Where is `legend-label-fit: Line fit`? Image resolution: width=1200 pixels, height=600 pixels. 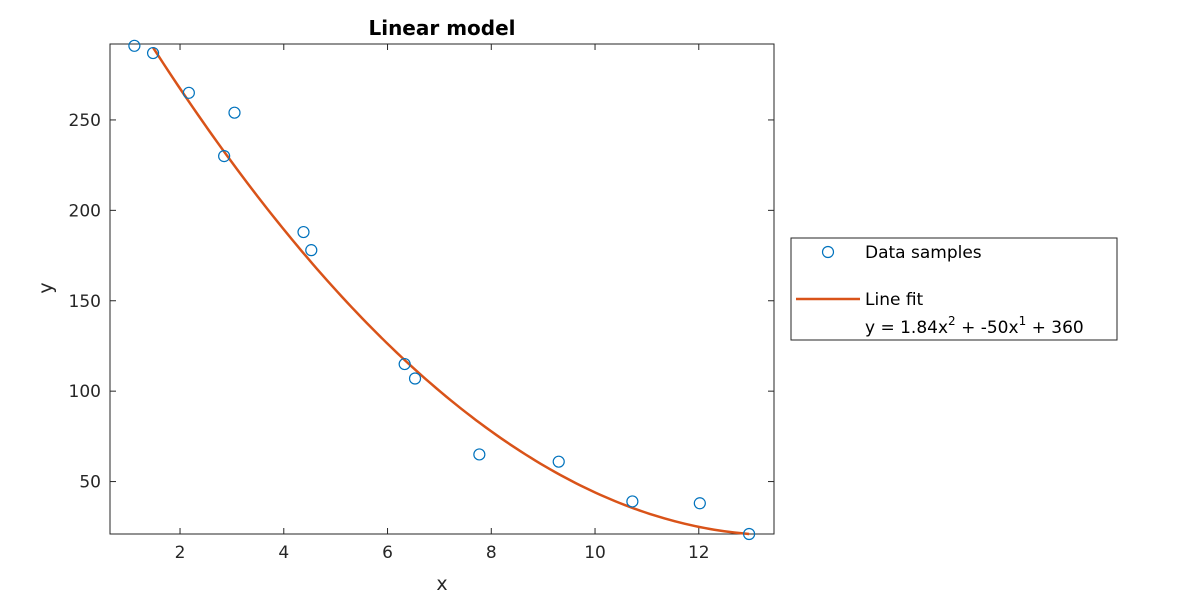 legend-label-fit: Line fit is located at coordinates (894, 300).